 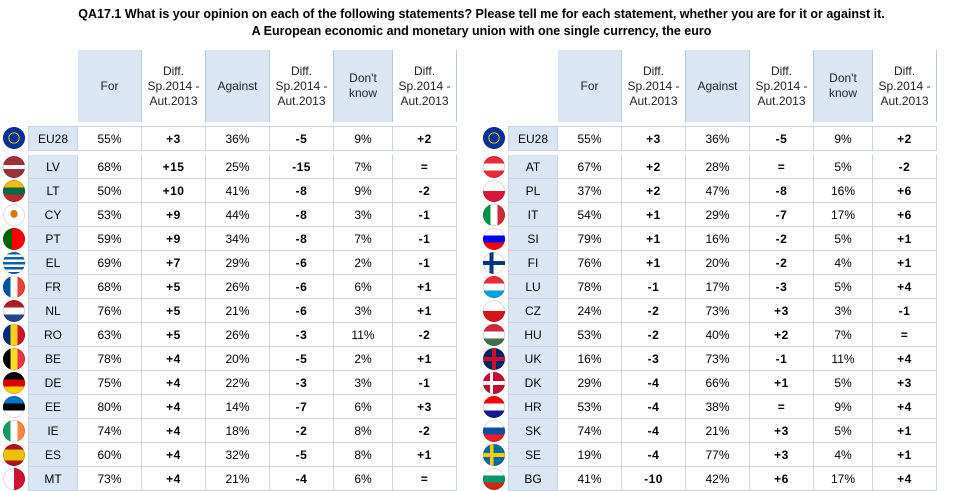 What do you see at coordinates (718, 167) in the screenshot?
I see `against-value: 28%` at bounding box center [718, 167].